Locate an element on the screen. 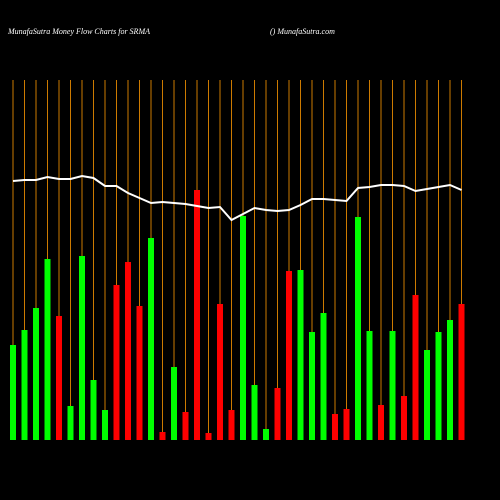 The width and height of the screenshot is (500, 500). chart-title: MunafaSutra Money Flow Charts for SRMA is located at coordinates (78, 31).